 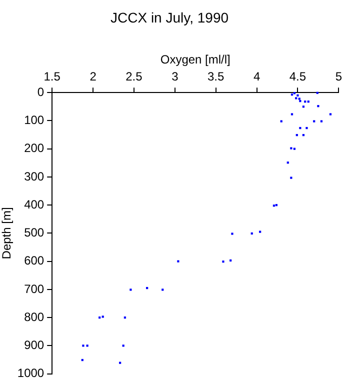 What do you see at coordinates (297, 77) in the screenshot?
I see `x-tick-label: 4.5` at bounding box center [297, 77].